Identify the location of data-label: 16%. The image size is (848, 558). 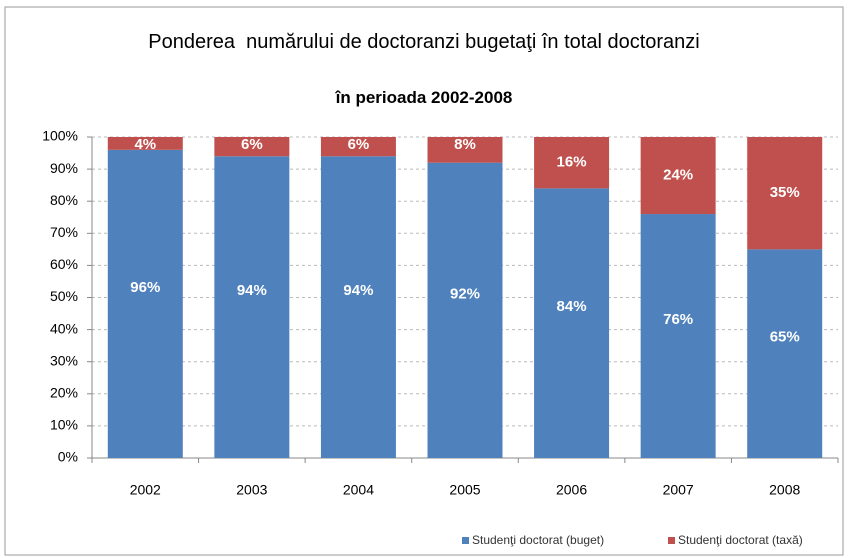
(572, 162).